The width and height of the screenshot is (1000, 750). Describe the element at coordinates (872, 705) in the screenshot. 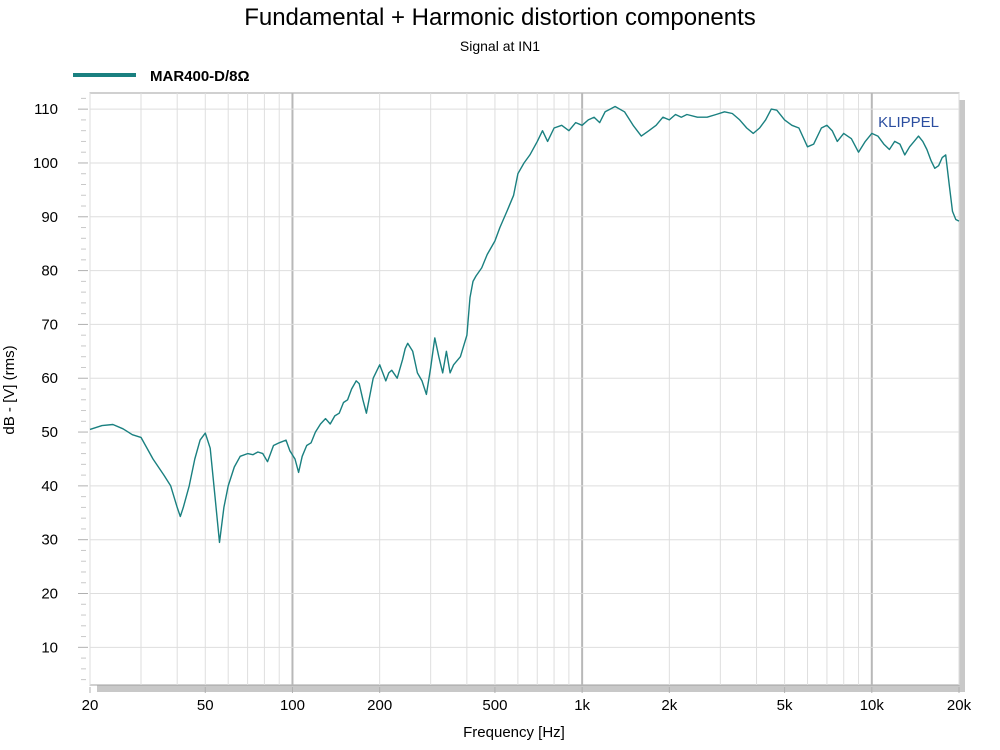

I see `x-tick-label: 10k` at that location.